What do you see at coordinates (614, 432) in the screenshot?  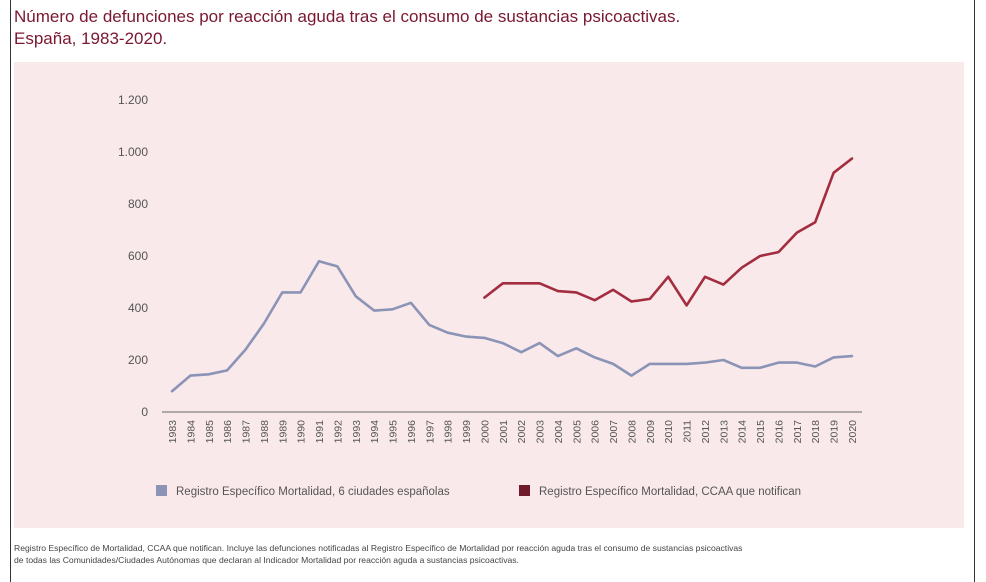 I see `x-tick-label: 2007` at bounding box center [614, 432].